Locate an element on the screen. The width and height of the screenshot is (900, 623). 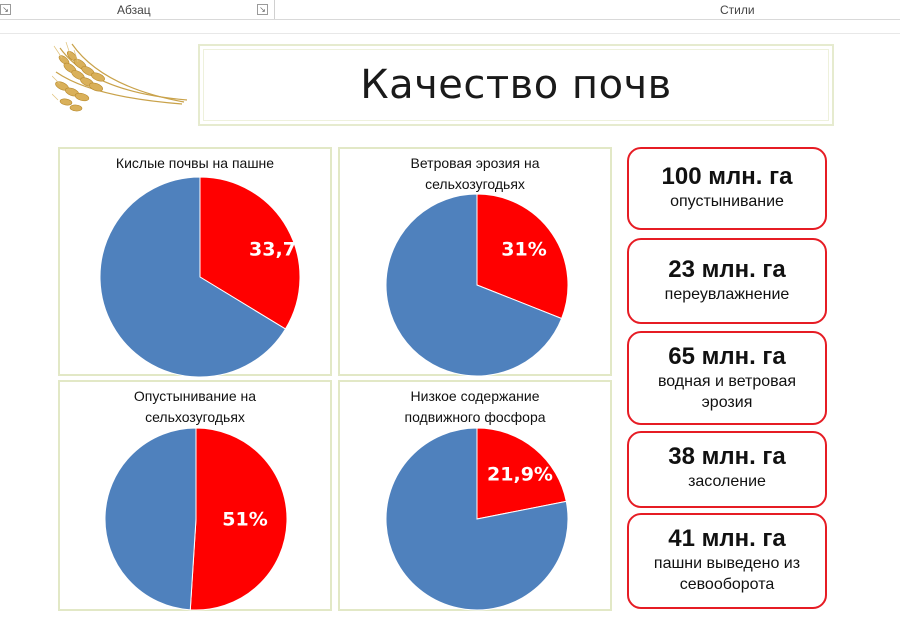
stat-description: опустынивание is located at coordinates (727, 201).